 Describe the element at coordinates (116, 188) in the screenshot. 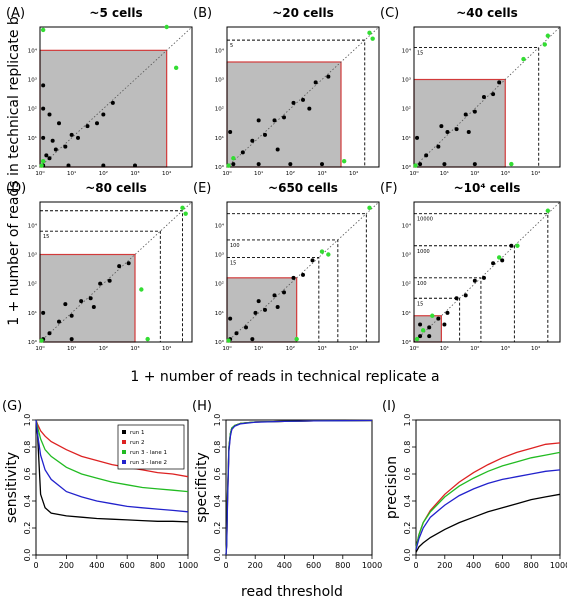

I see `panel-title: ~80 cells` at that location.